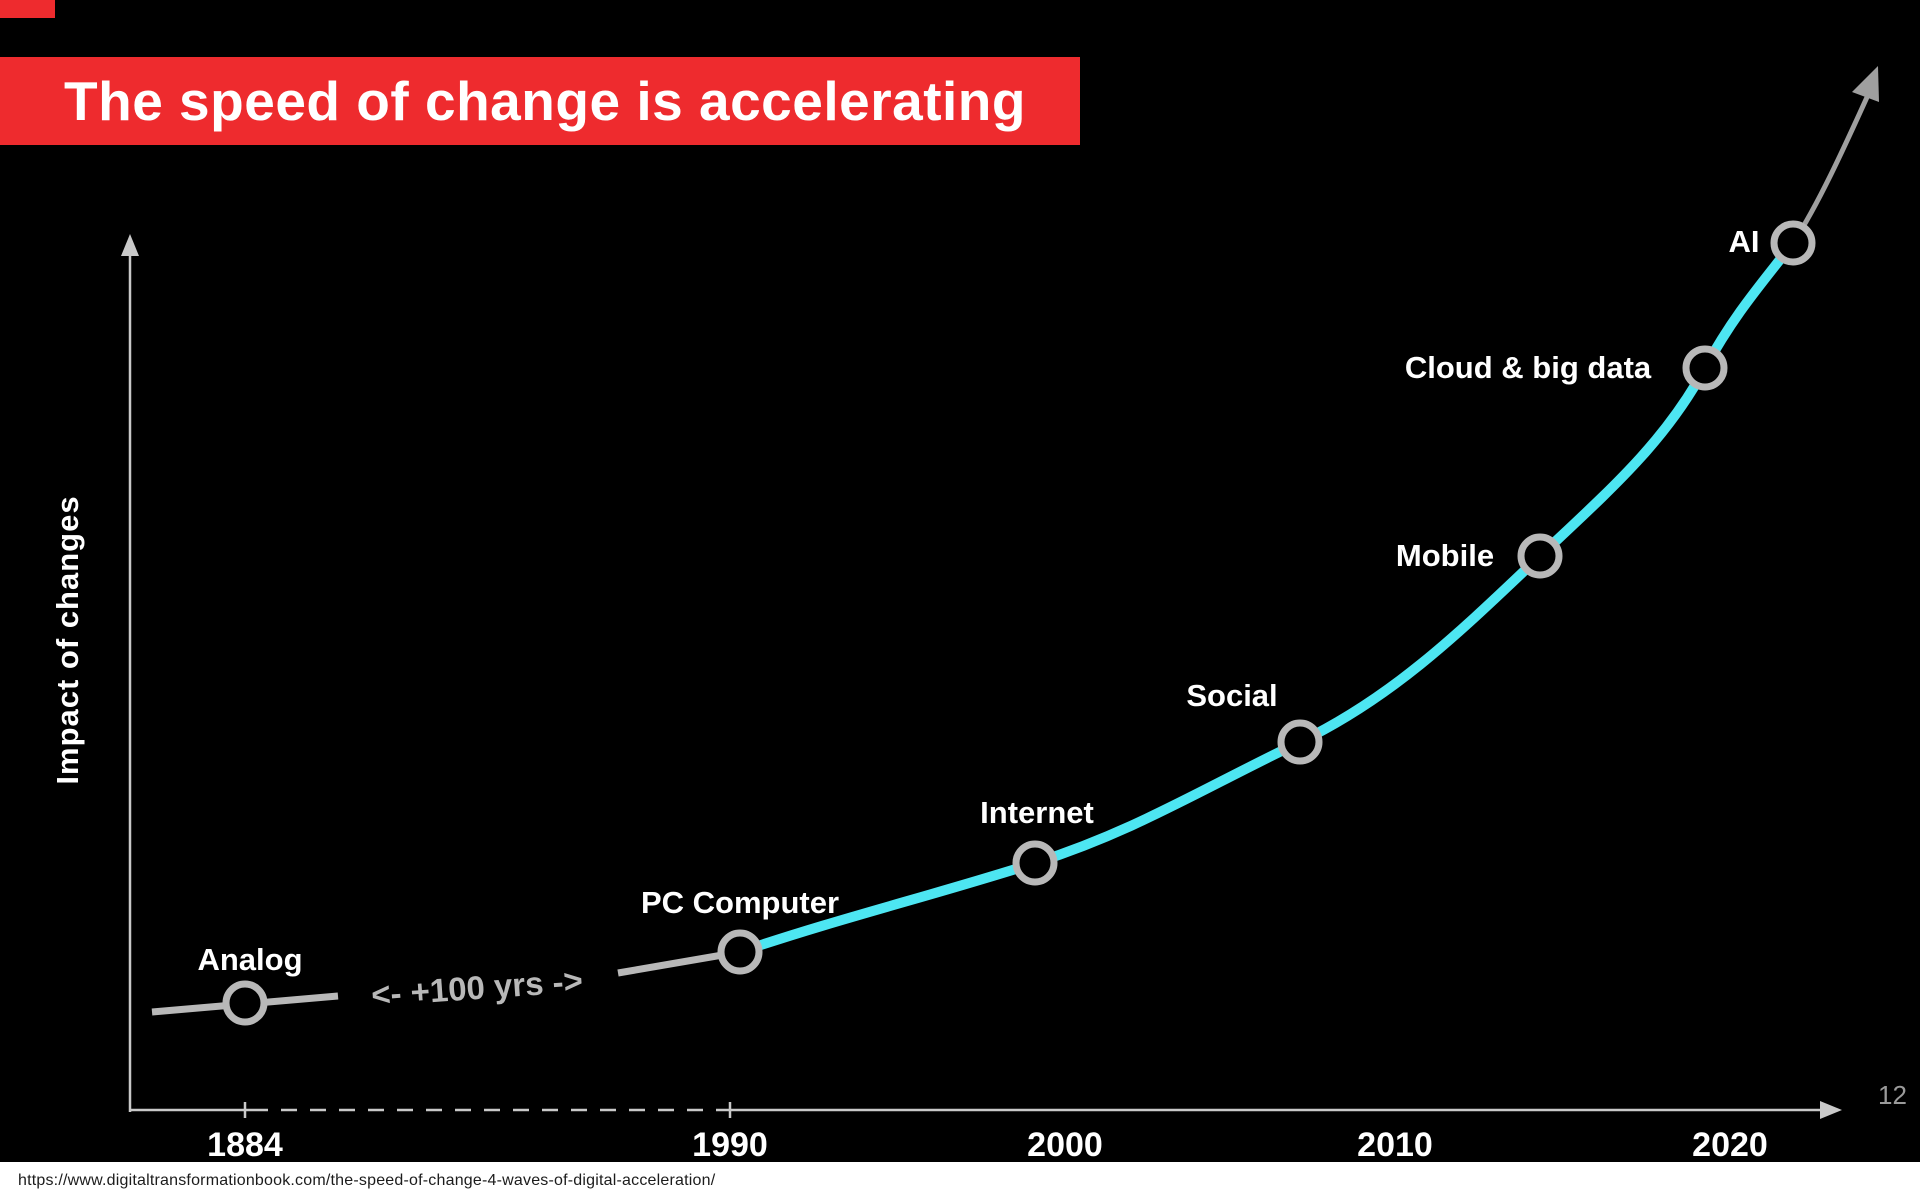 This screenshot has width=1920, height=1200. What do you see at coordinates (67, 640) in the screenshot?
I see `y-axis-label: Impact of changes` at bounding box center [67, 640].